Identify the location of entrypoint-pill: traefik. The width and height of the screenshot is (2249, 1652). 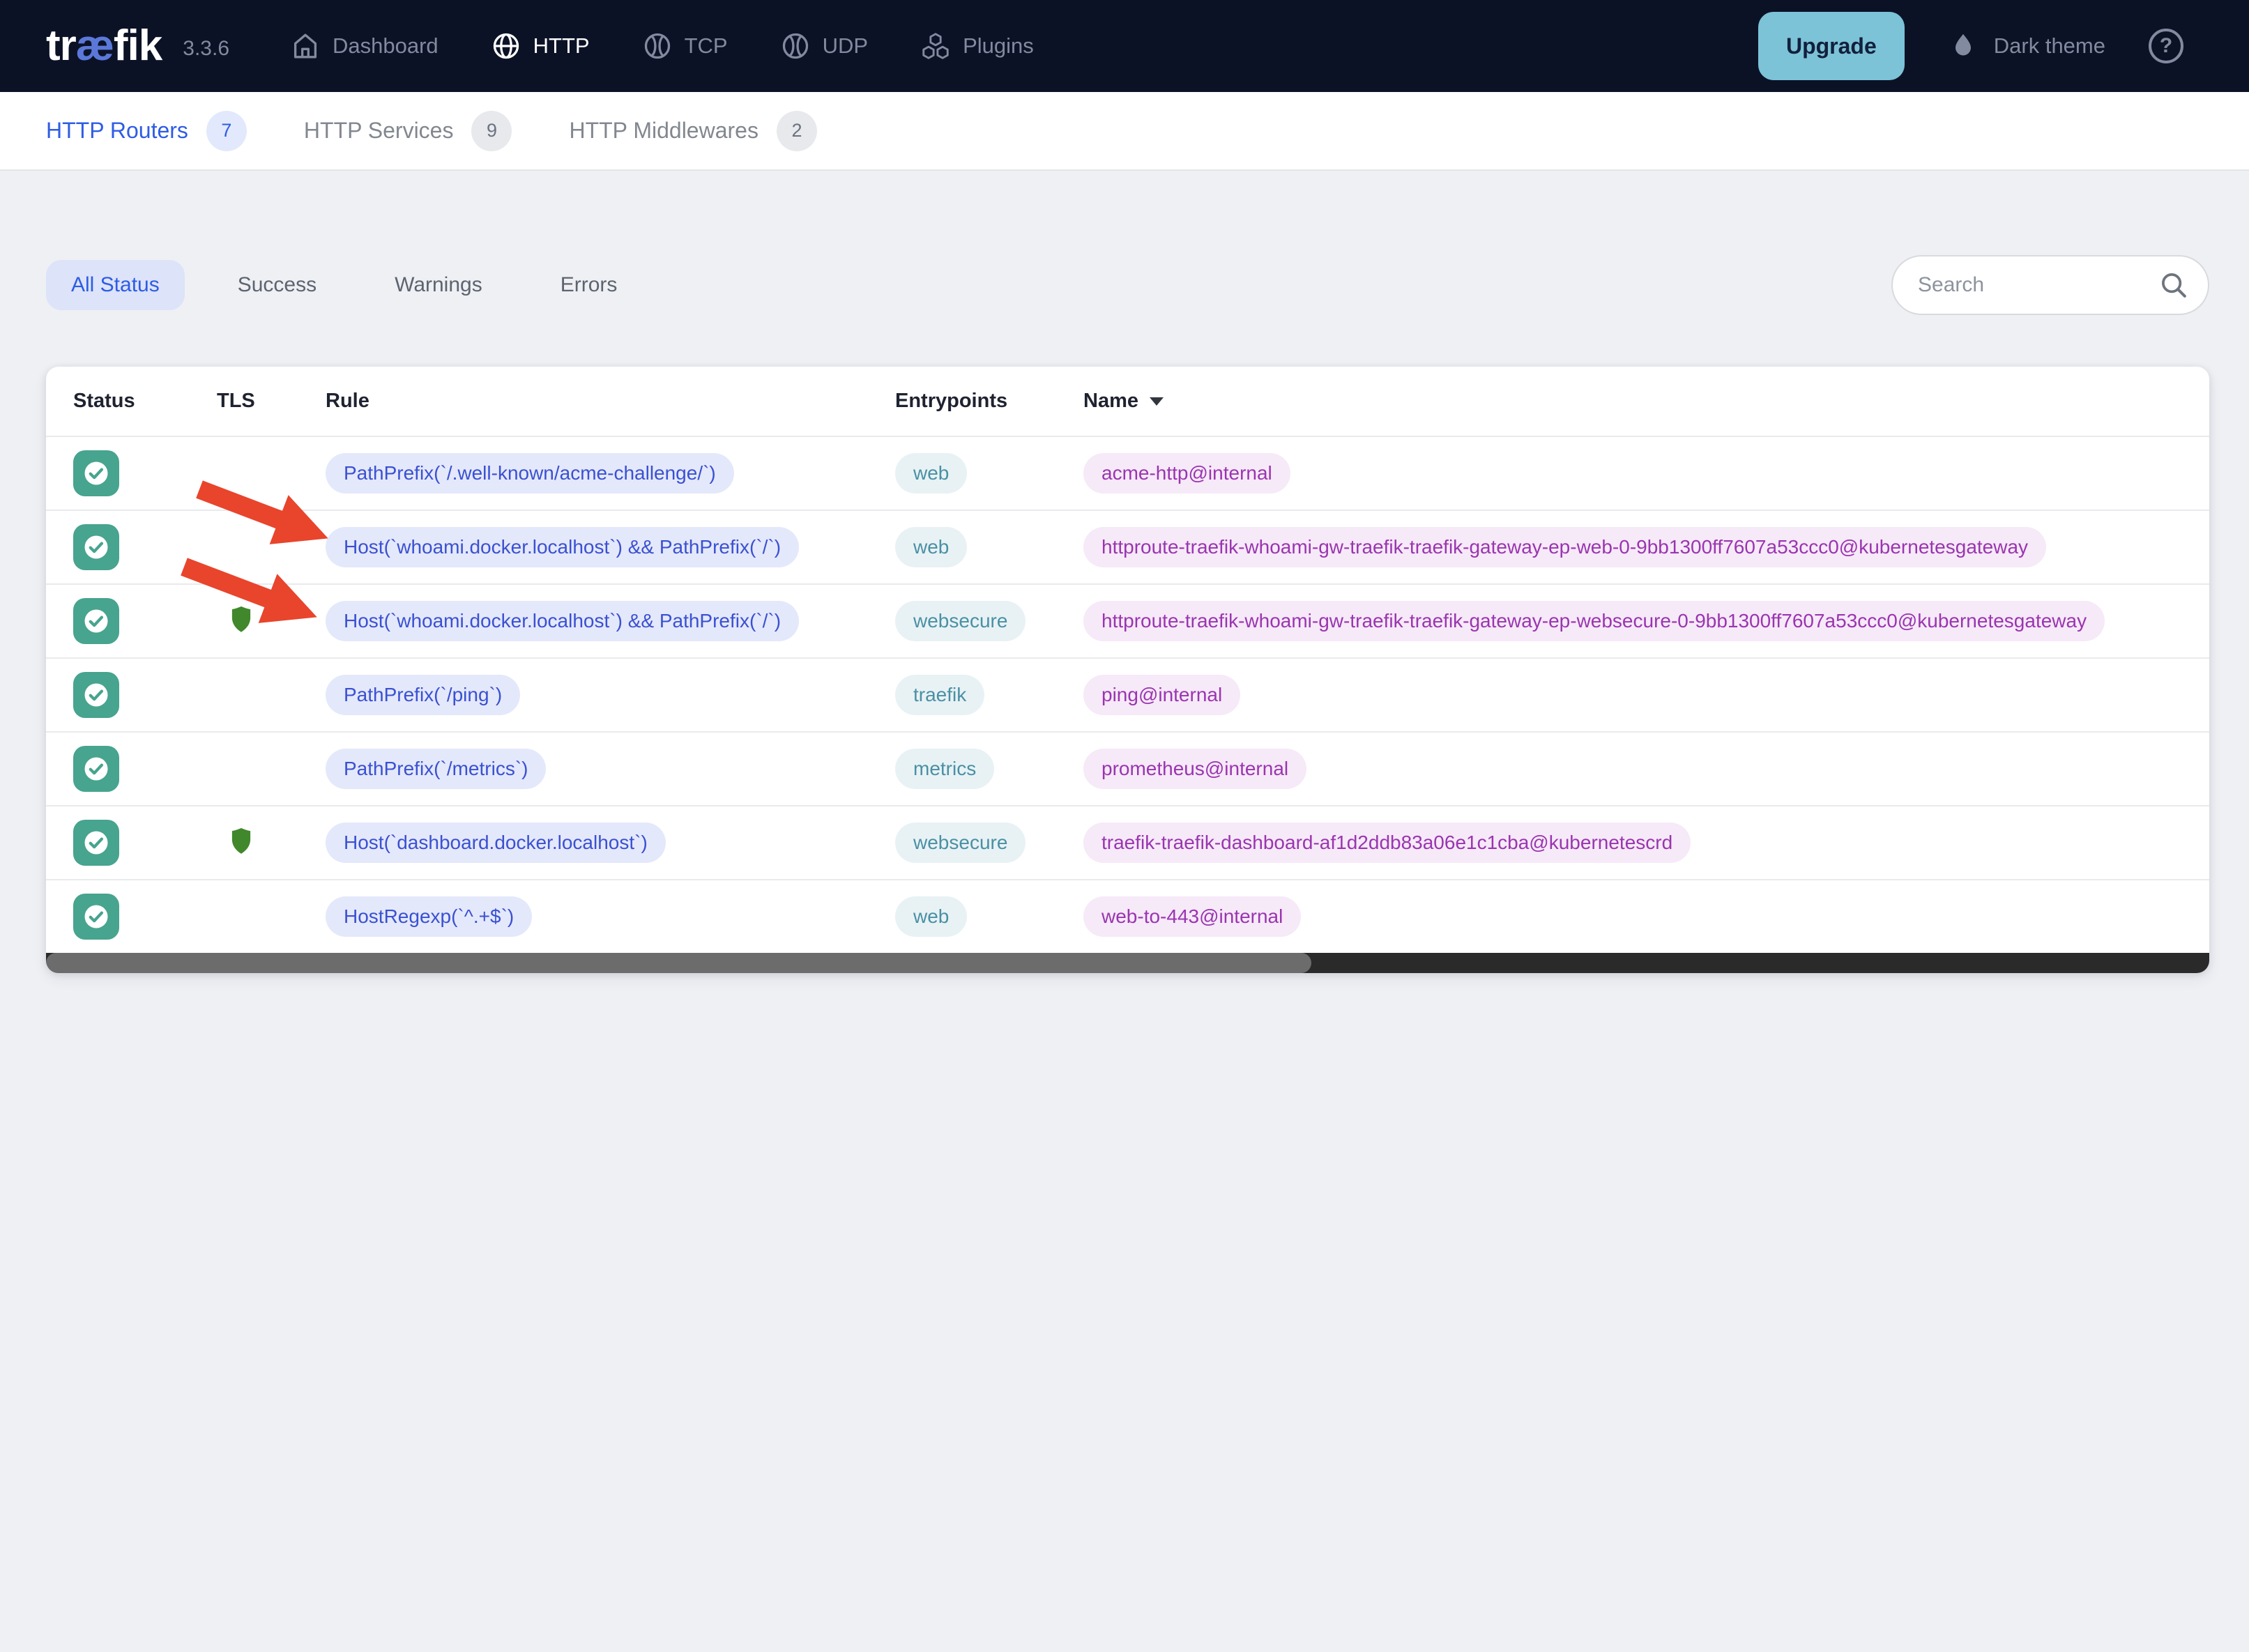
(940, 695).